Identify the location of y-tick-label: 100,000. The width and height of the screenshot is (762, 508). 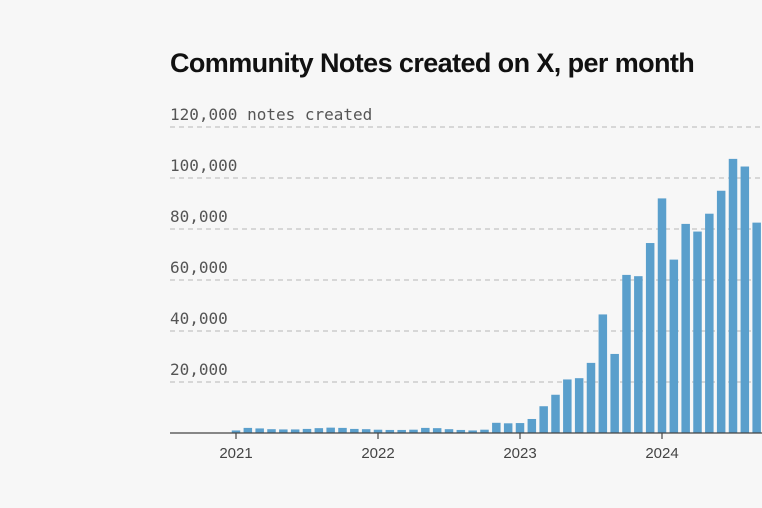
(203, 165).